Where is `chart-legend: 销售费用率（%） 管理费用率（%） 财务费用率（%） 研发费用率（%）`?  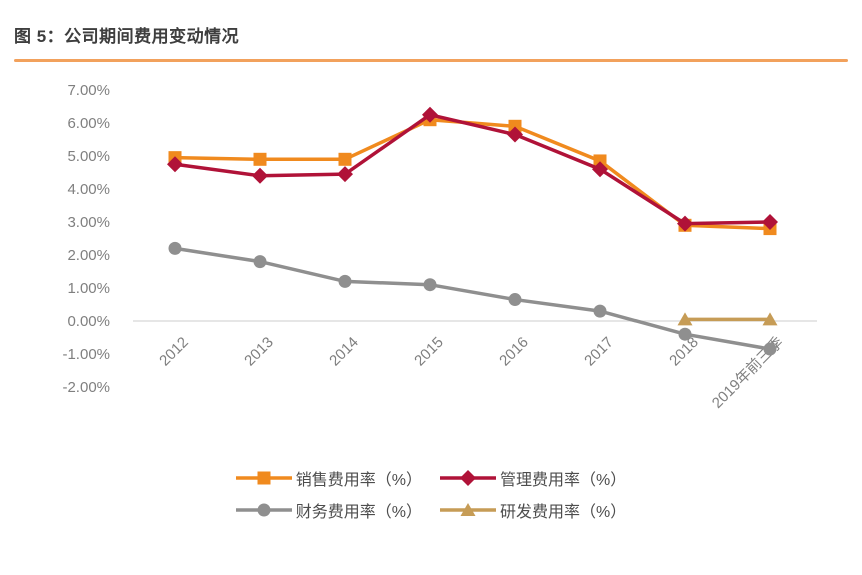
chart-legend: 销售费用率（%） 管理费用率（%） 财务费用率（%） 研发费用率（%） is located at coordinates (431, 494).